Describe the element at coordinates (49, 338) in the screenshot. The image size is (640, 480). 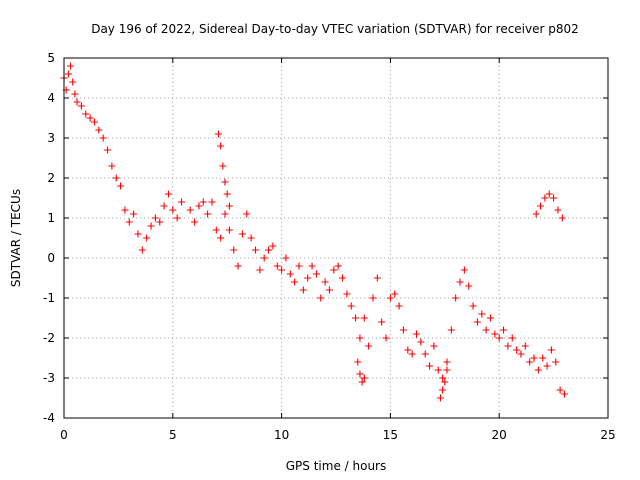
I see `y-tick-label: -2` at that location.